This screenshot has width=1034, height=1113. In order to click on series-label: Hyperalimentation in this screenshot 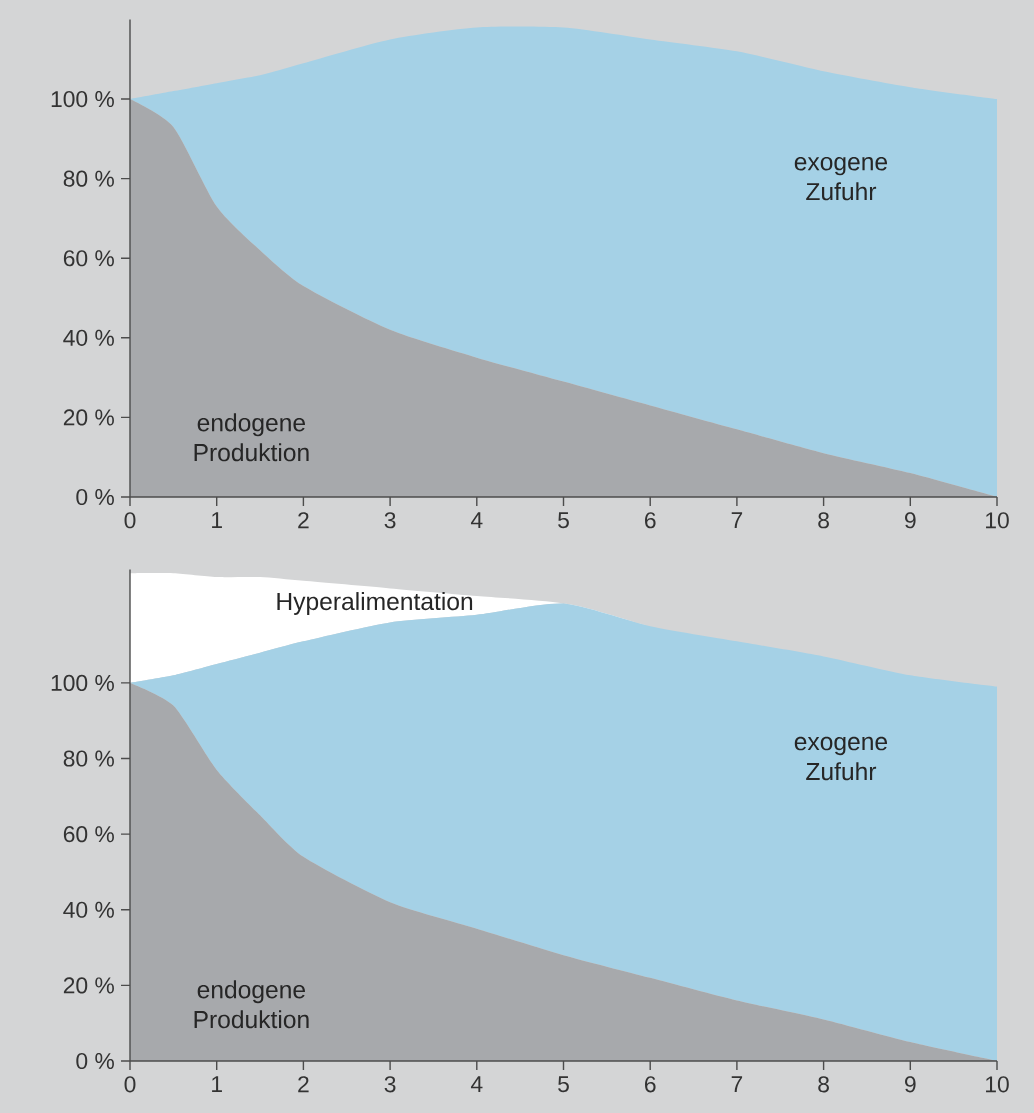, I will do `click(375, 603)`.